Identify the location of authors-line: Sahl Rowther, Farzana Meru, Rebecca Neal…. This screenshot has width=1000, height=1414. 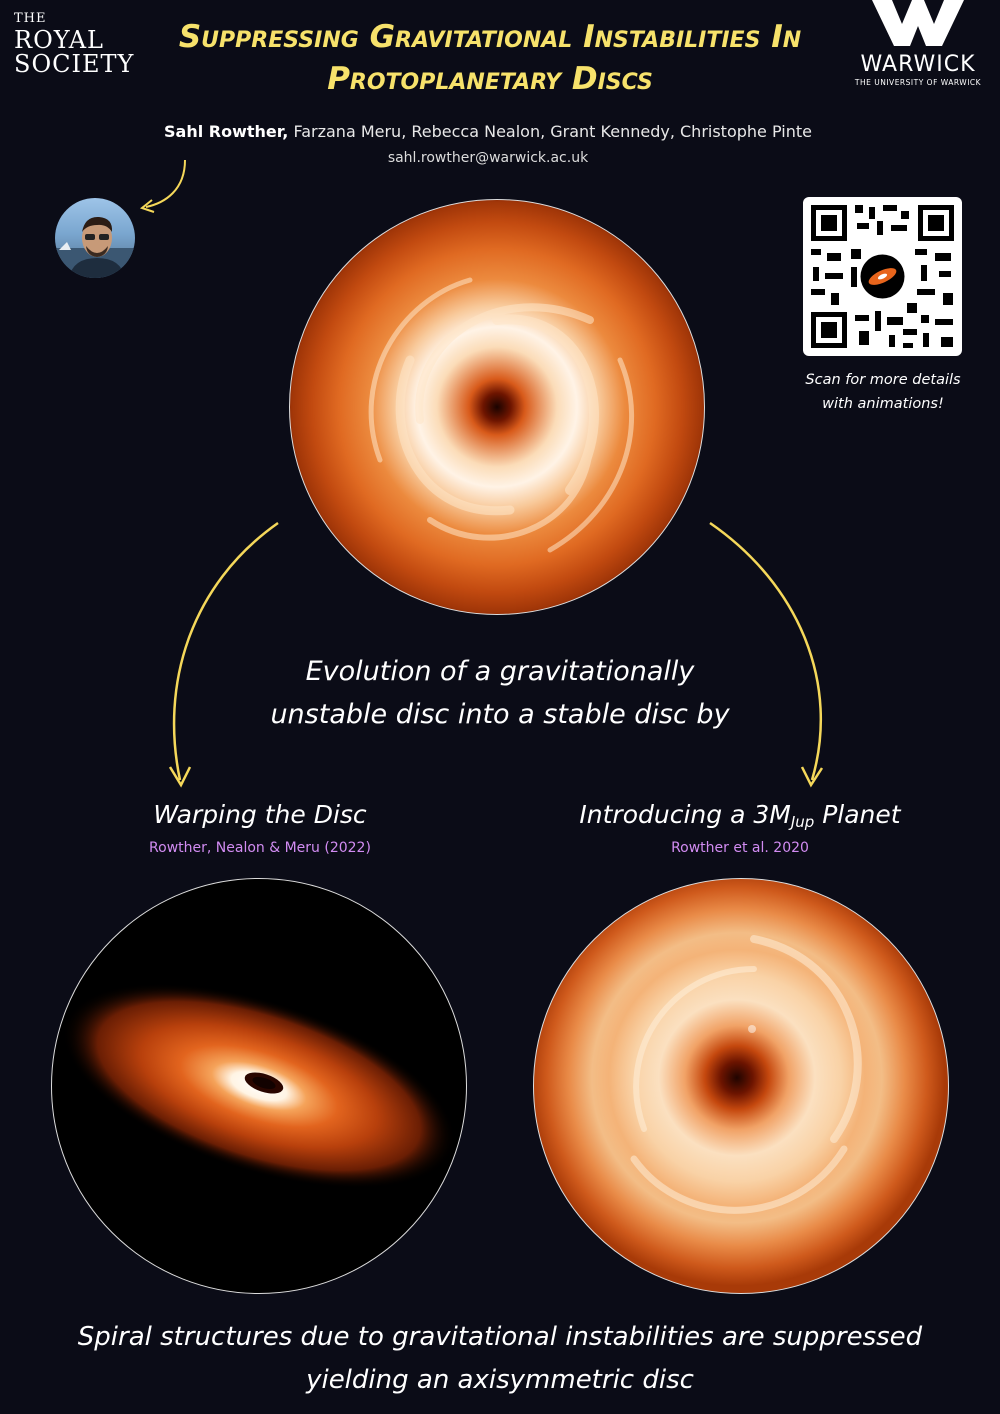
(488, 131).